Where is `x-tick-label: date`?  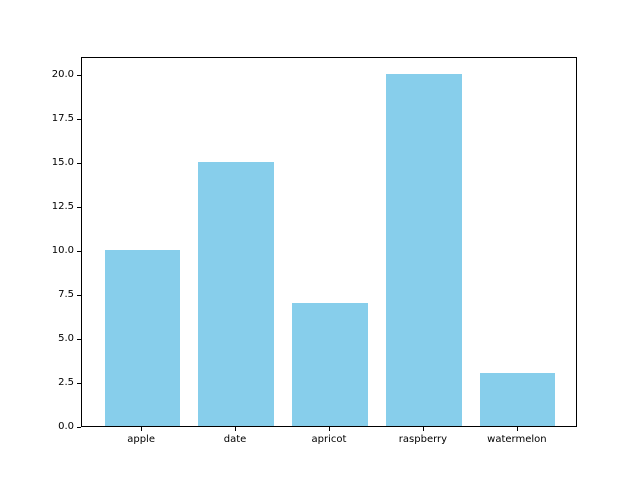 x-tick-label: date is located at coordinates (235, 439).